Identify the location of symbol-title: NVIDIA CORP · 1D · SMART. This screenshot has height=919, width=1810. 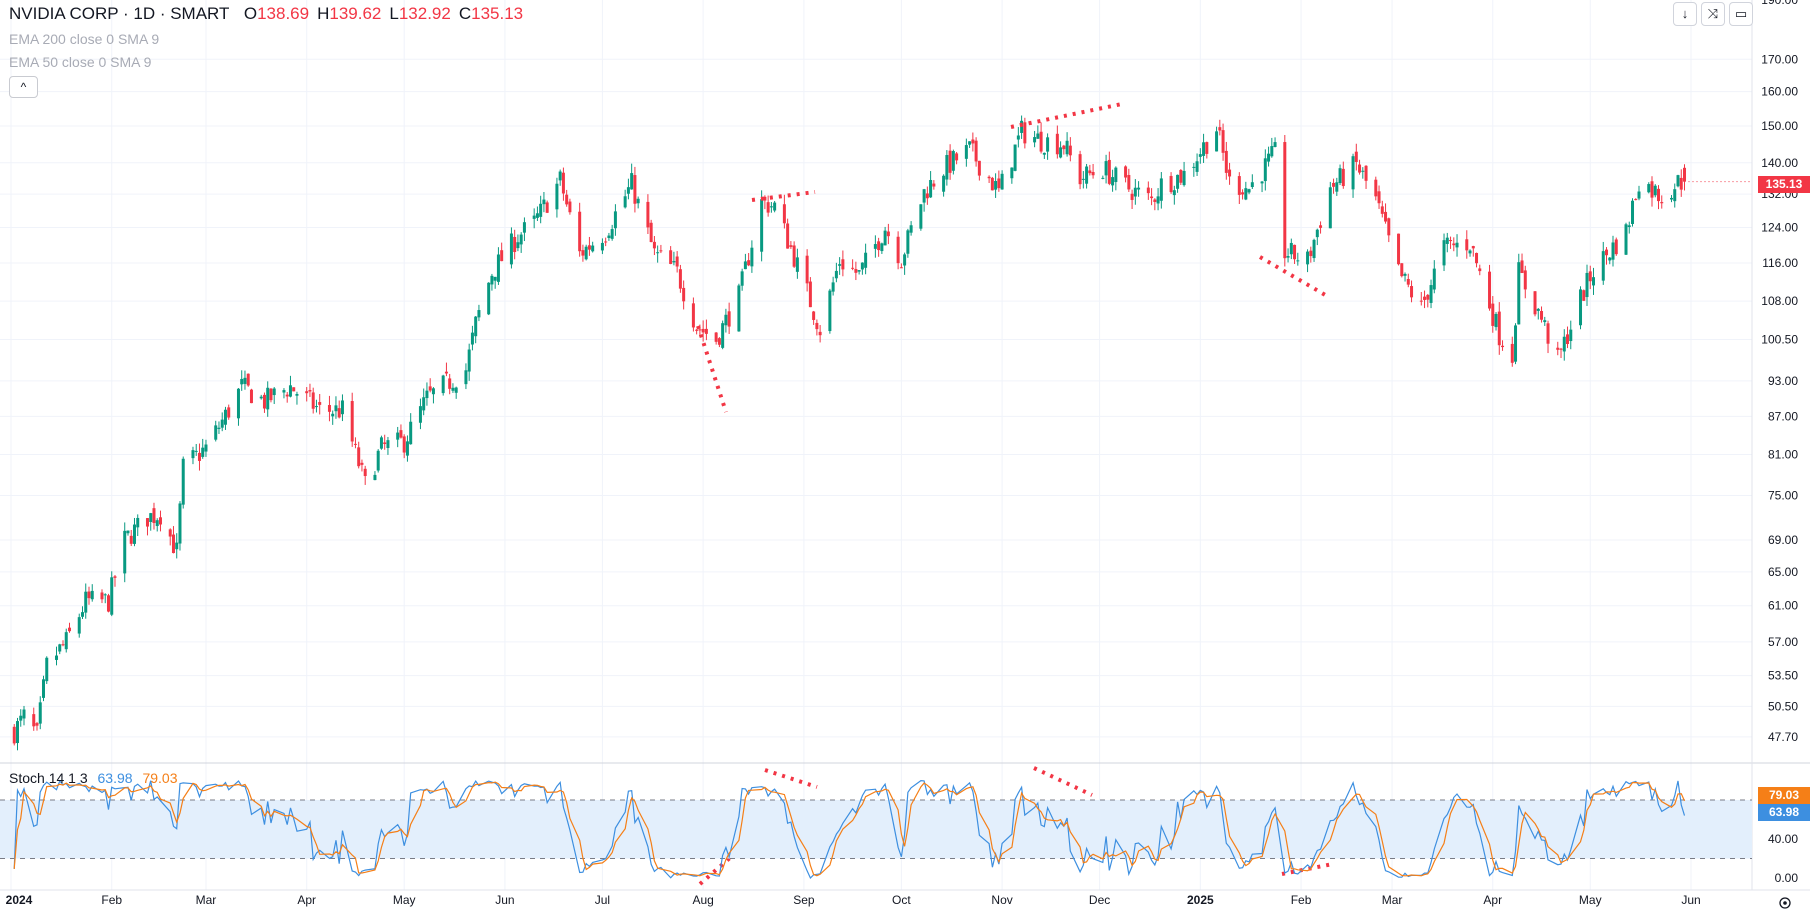
(119, 13).